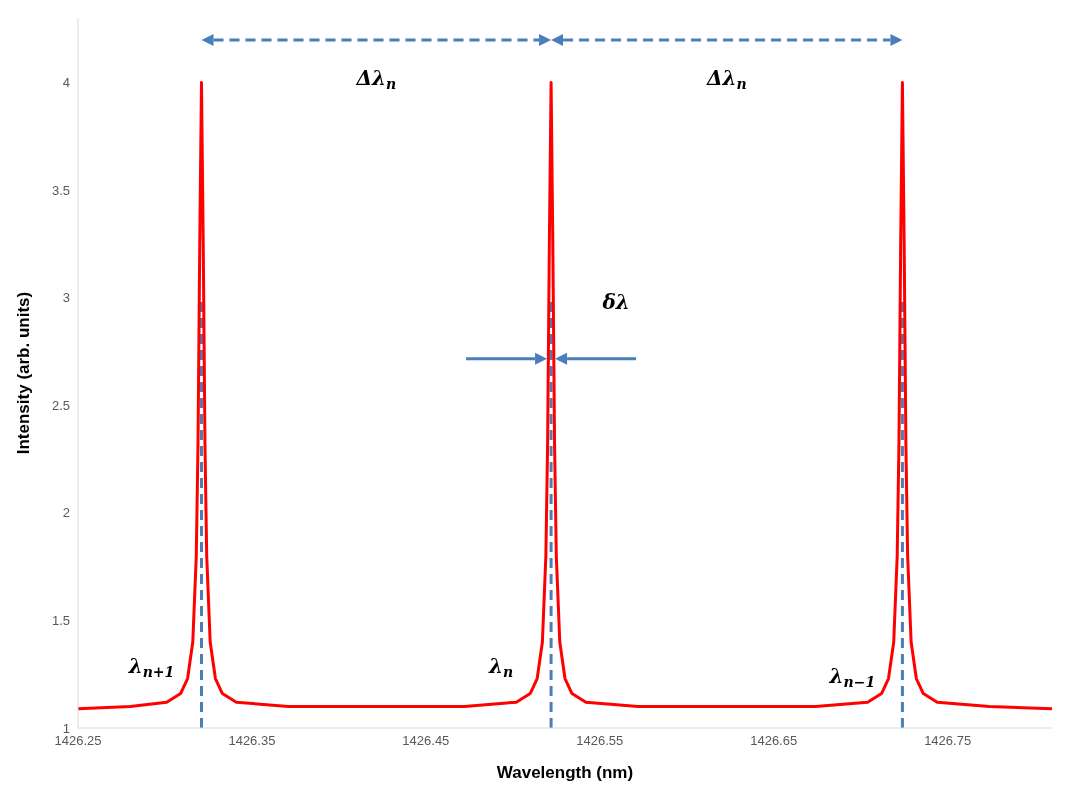 This screenshot has width=1070, height=797. Describe the element at coordinates (565, 772) in the screenshot. I see `x-axis-title: Wavelength (nm)` at that location.